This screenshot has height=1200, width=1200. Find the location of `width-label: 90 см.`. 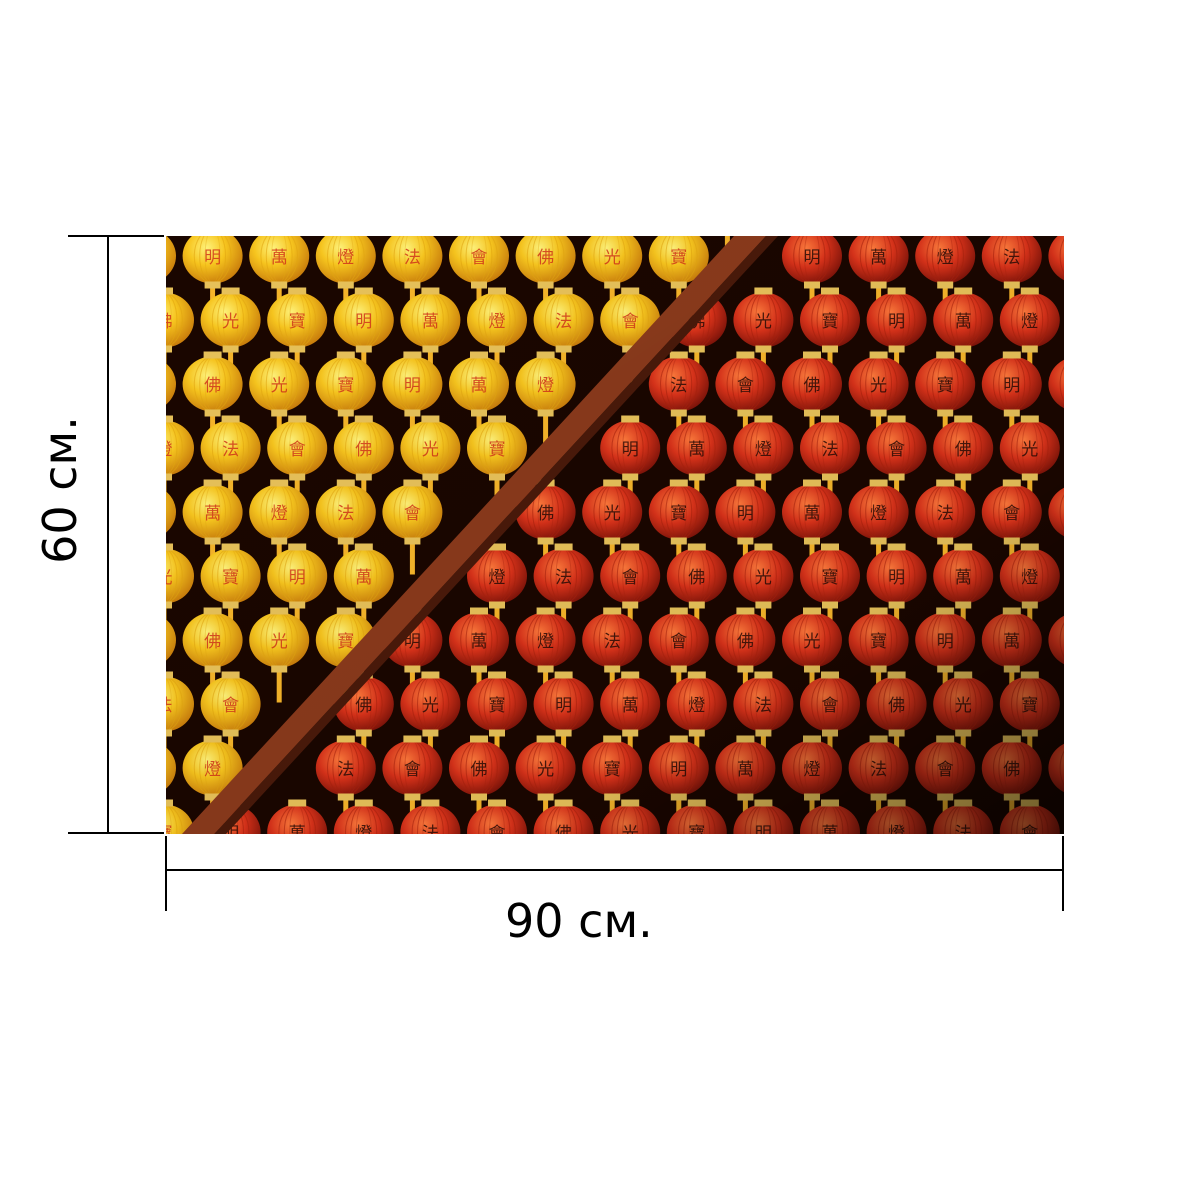

width-label: 90 см. is located at coordinates (579, 921).